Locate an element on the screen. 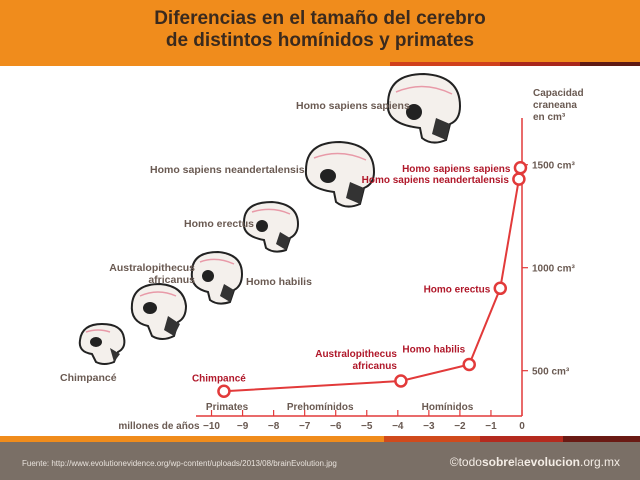  period-label: Primates is located at coordinates (227, 407).